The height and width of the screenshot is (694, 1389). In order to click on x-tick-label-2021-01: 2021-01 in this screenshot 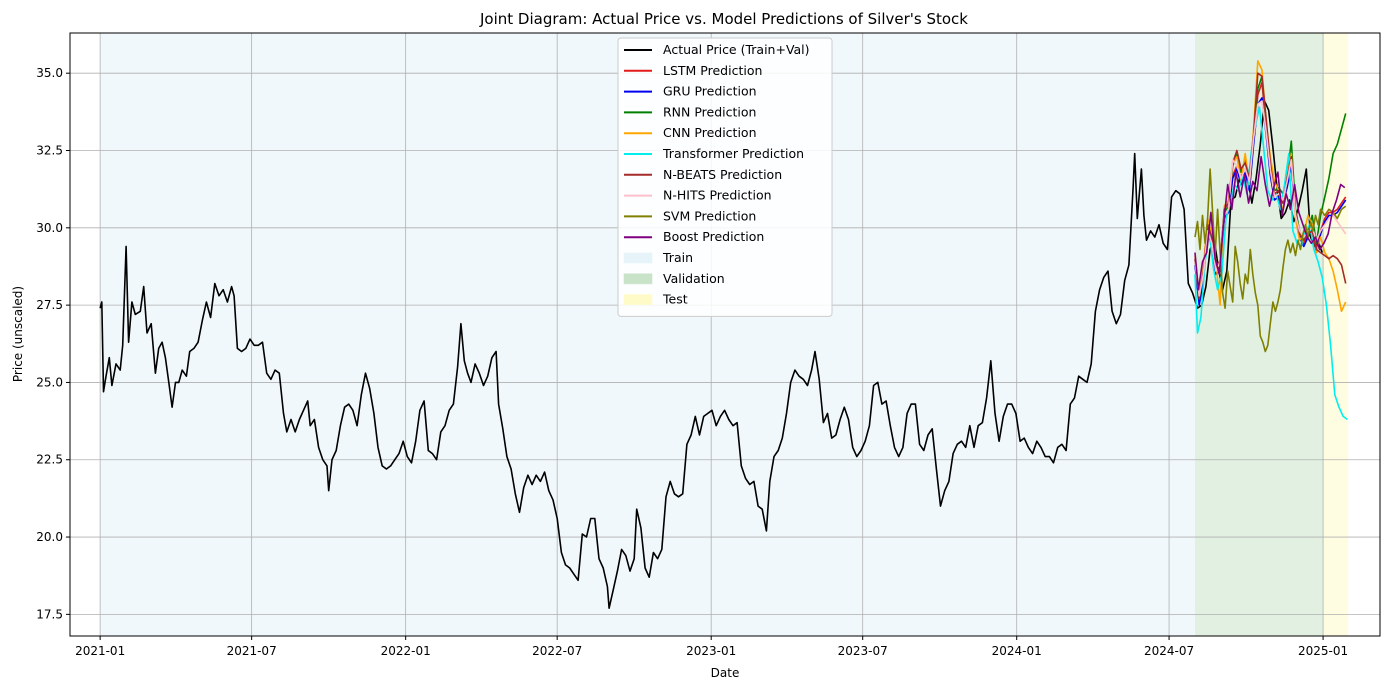, I will do `click(100, 651)`.